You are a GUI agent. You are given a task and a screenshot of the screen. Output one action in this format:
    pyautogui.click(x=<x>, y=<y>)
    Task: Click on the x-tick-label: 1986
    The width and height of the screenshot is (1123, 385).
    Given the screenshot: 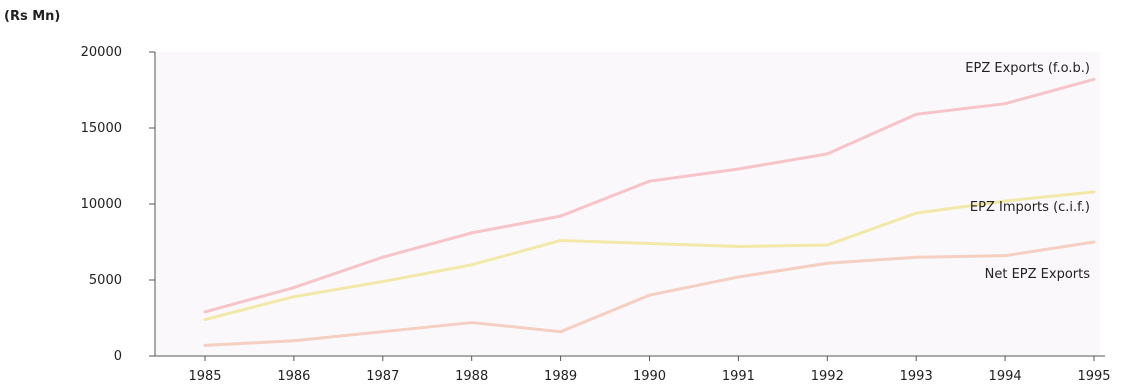 What is the action you would take?
    pyautogui.click(x=293, y=376)
    